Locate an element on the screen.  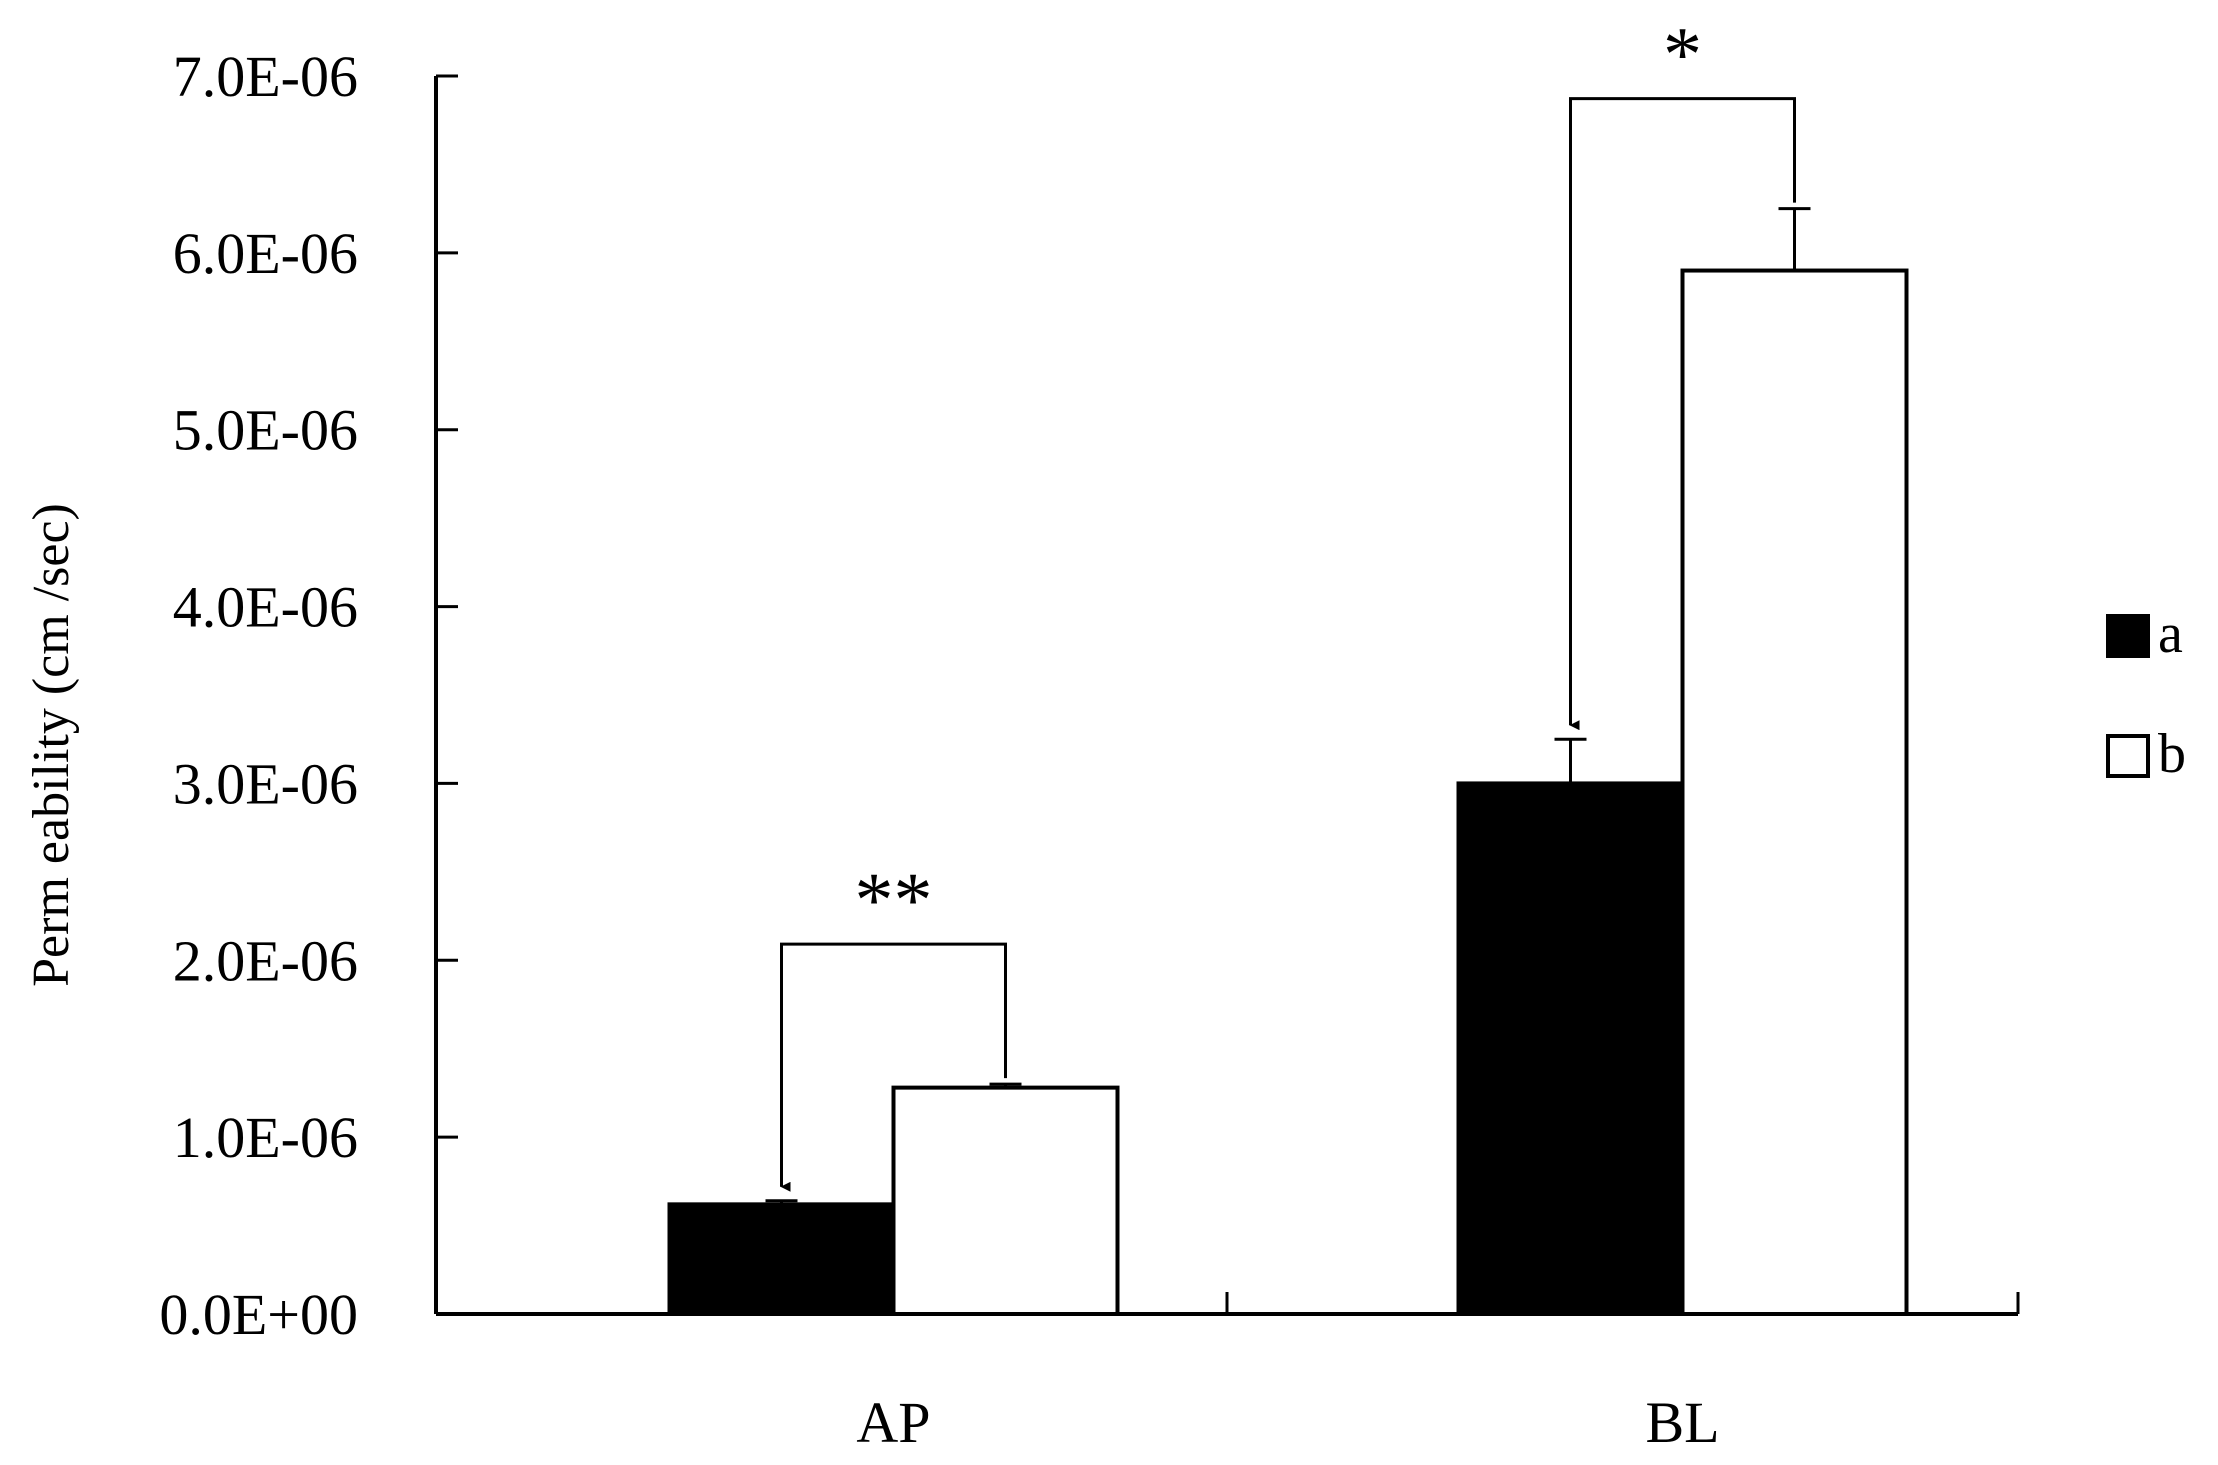
y-tick-label: 0.0E+00 is located at coordinates (258, 1314).